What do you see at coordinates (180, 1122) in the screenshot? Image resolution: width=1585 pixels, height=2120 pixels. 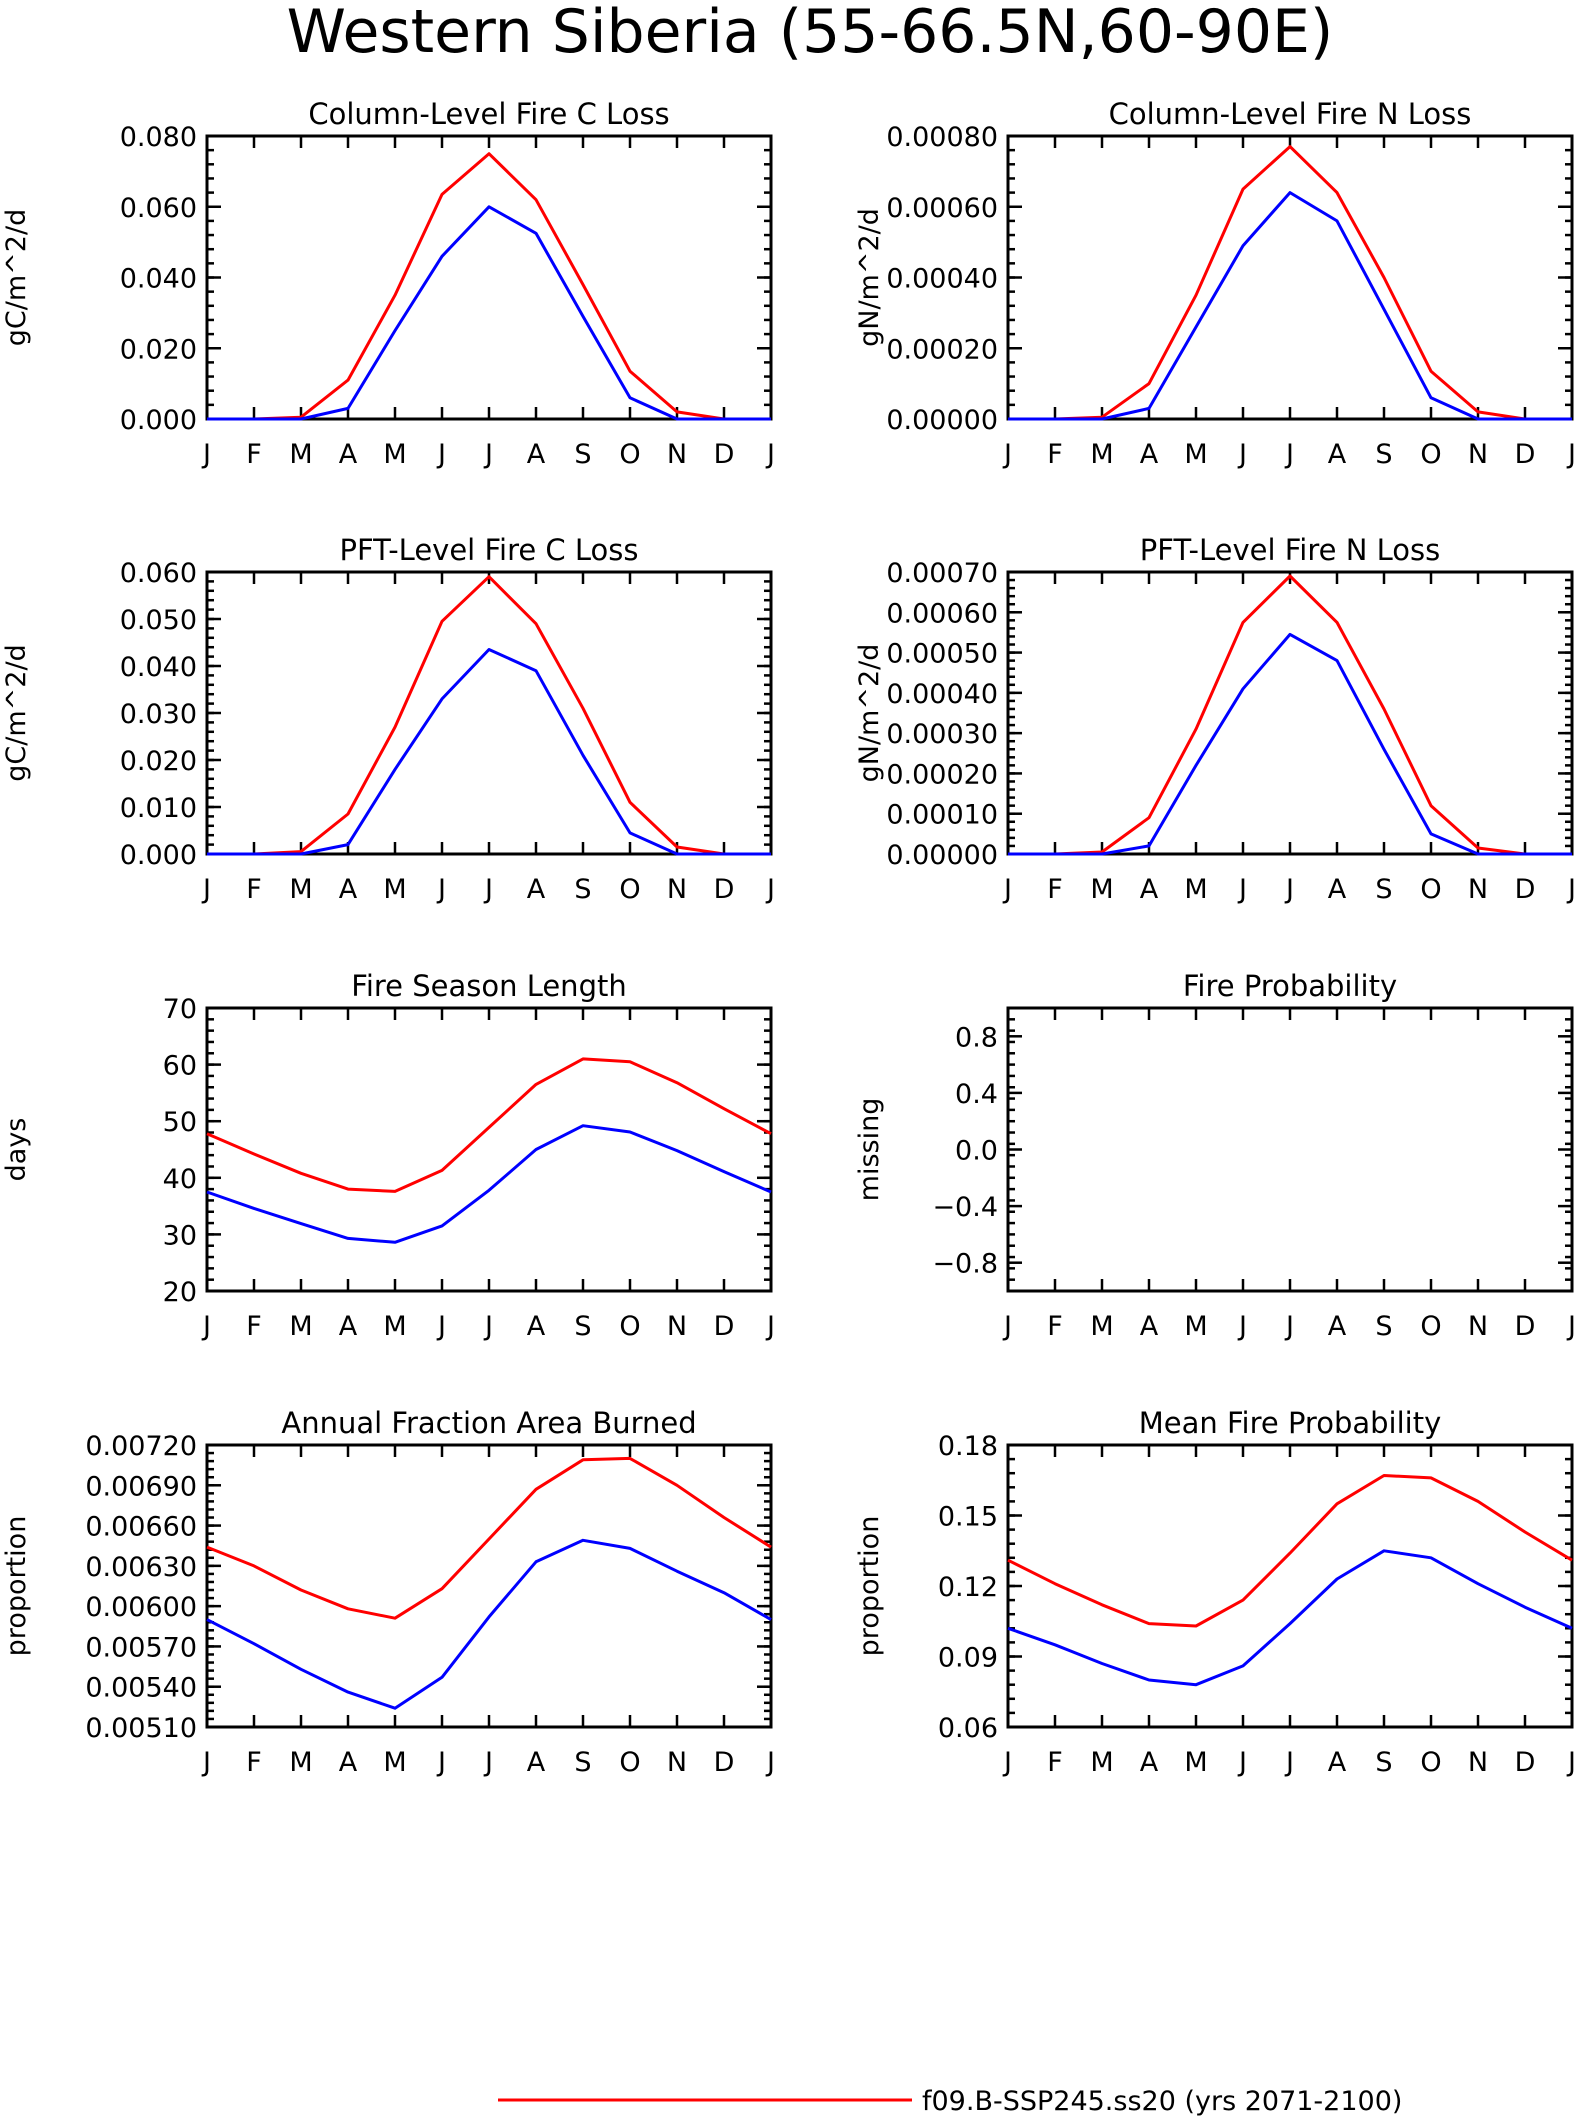 I see `y-tick-label: 50` at bounding box center [180, 1122].